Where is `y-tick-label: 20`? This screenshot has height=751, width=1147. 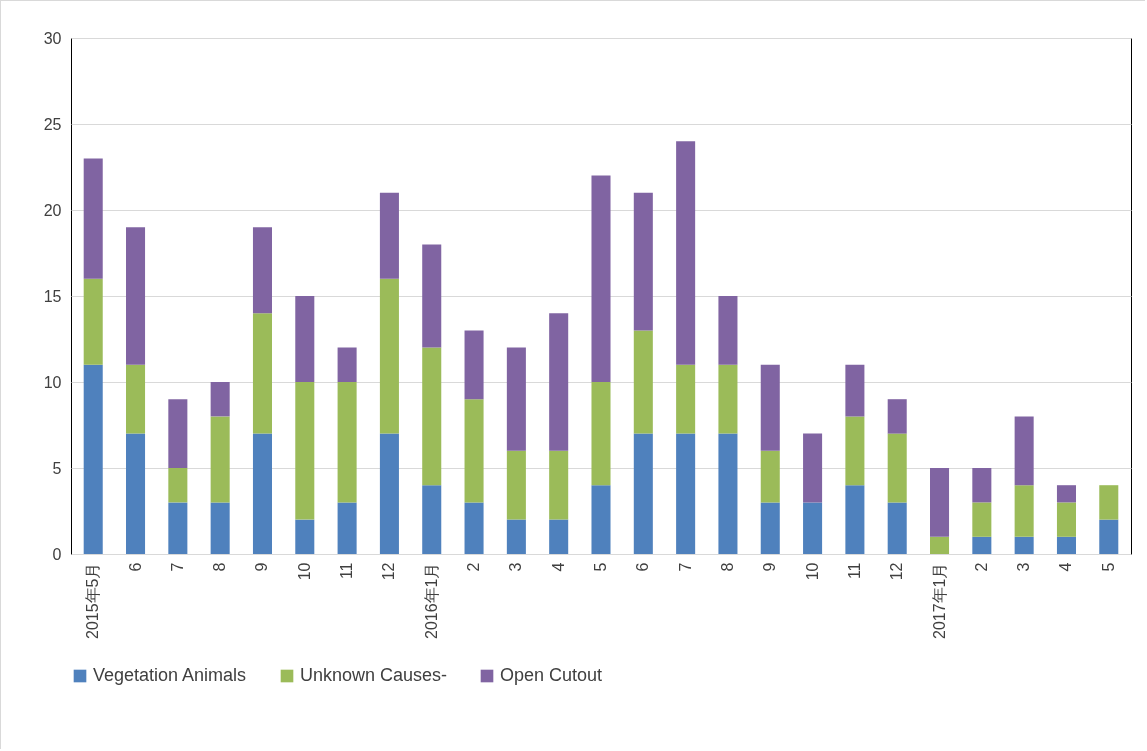 y-tick-label: 20 is located at coordinates (52, 210).